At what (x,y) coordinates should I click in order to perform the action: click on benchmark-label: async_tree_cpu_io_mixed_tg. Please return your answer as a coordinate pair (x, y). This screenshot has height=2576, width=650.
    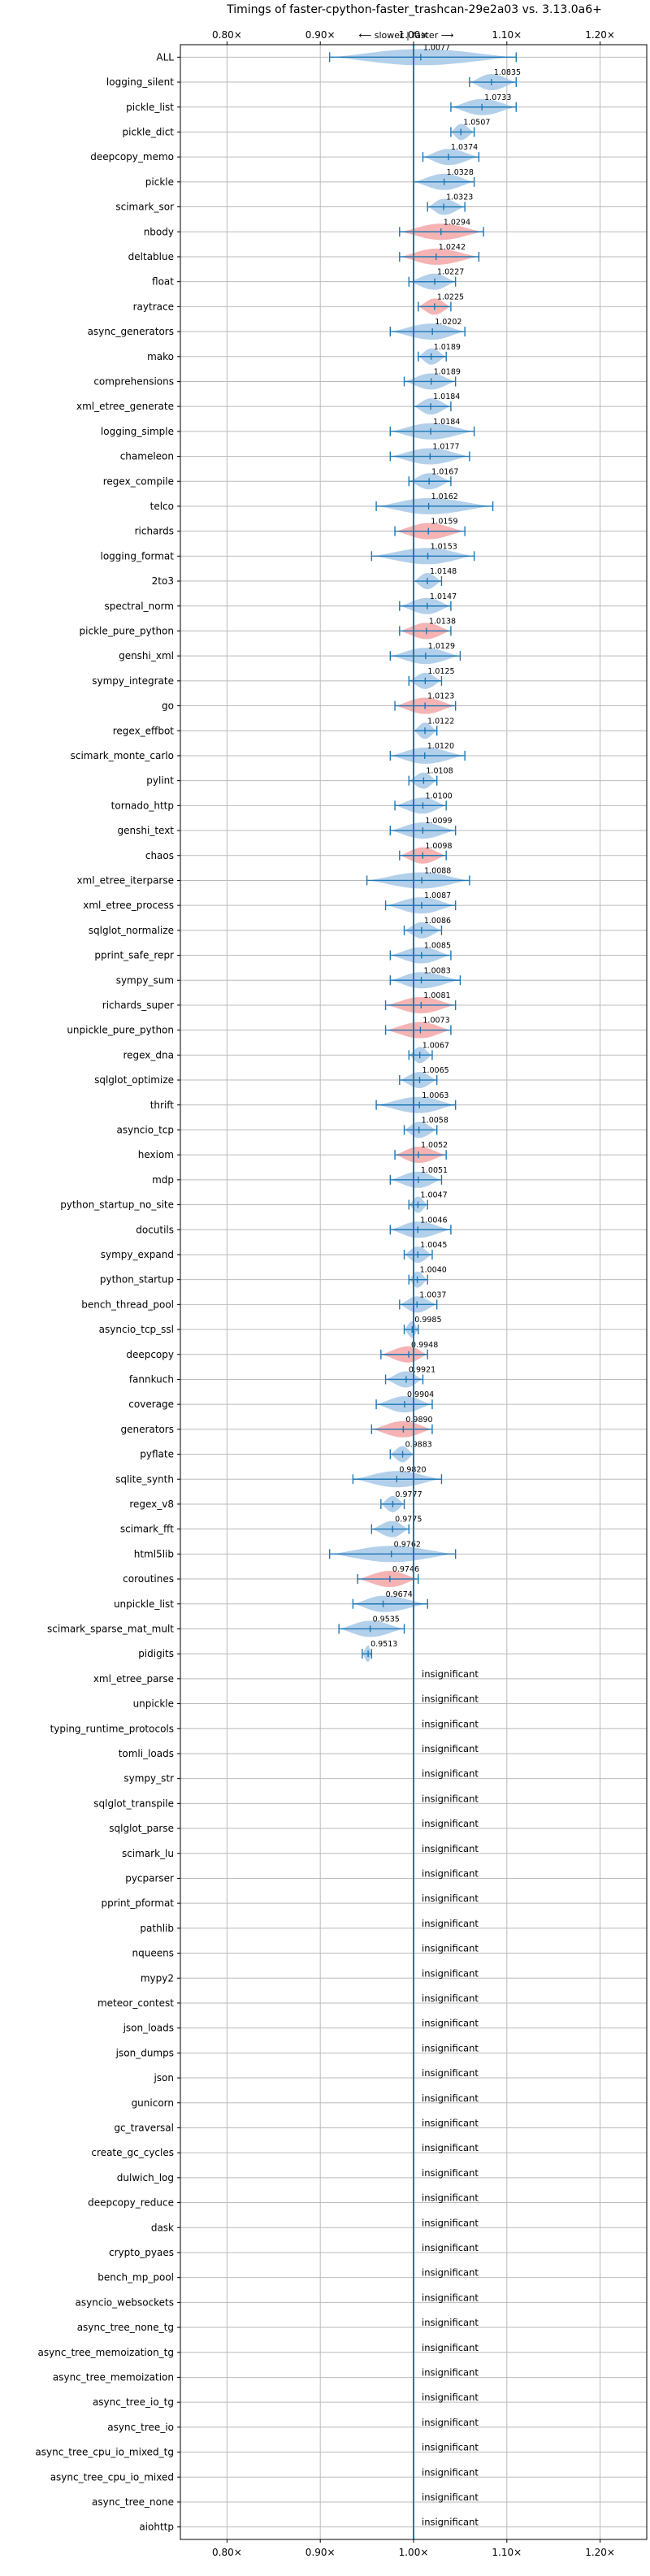
    Looking at the image, I should click on (104, 2452).